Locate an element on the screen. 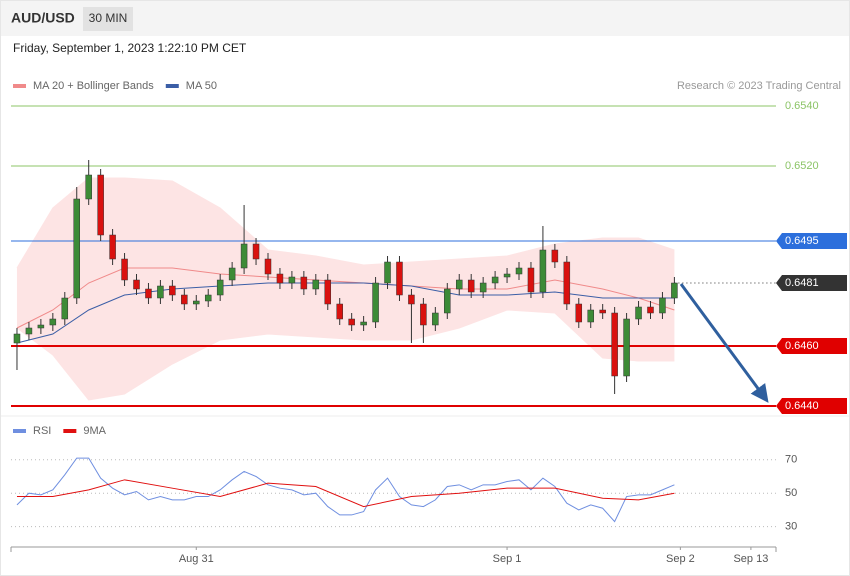 The height and width of the screenshot is (576, 850). x-tick-label: Sep 13 is located at coordinates (750, 559).